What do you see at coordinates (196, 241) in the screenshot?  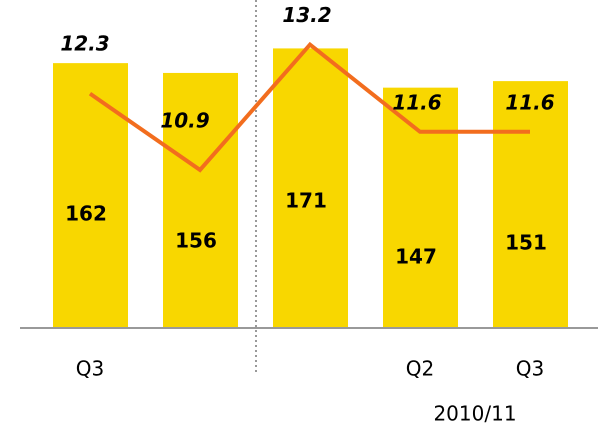 I see `bar-label: 156` at bounding box center [196, 241].